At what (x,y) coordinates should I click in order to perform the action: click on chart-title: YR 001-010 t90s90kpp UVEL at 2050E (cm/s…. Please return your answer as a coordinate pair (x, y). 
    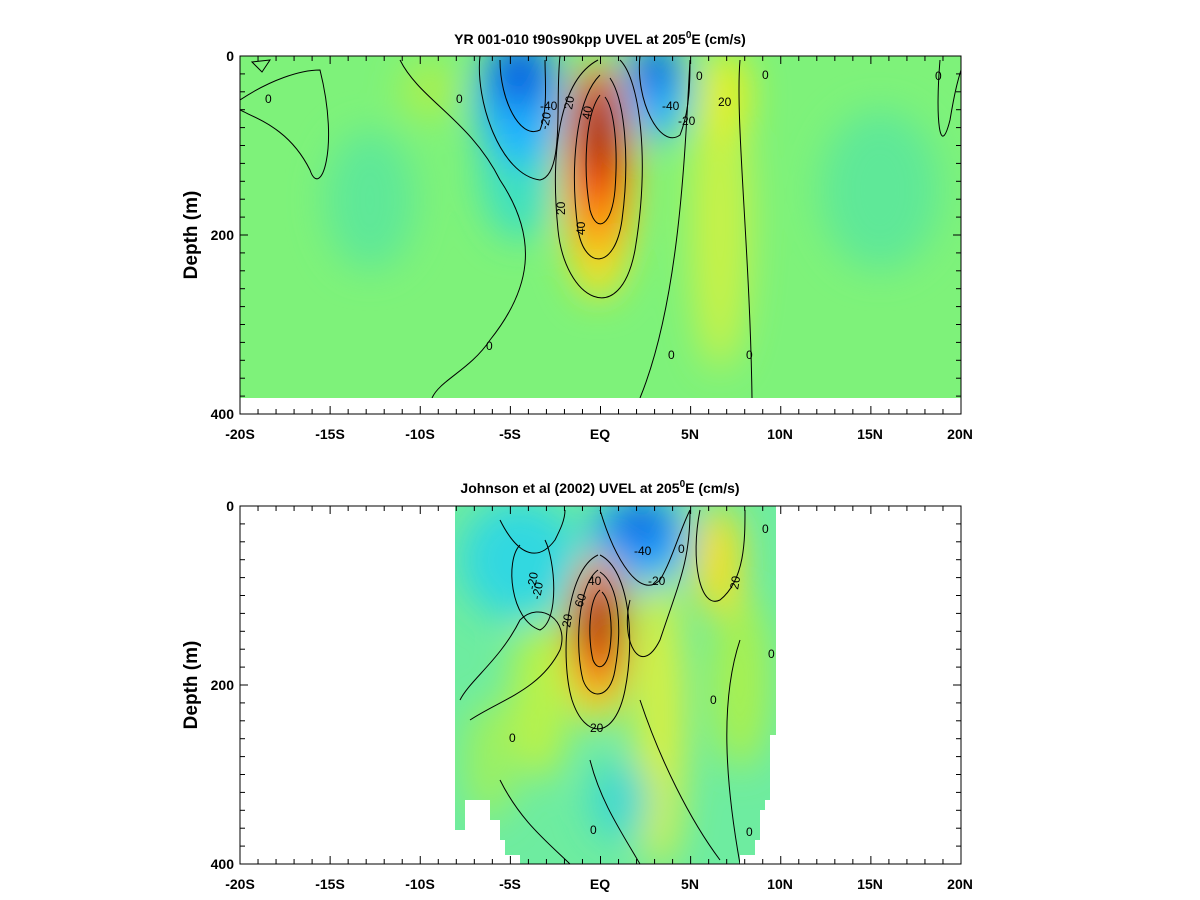
    Looking at the image, I should click on (600, 38).